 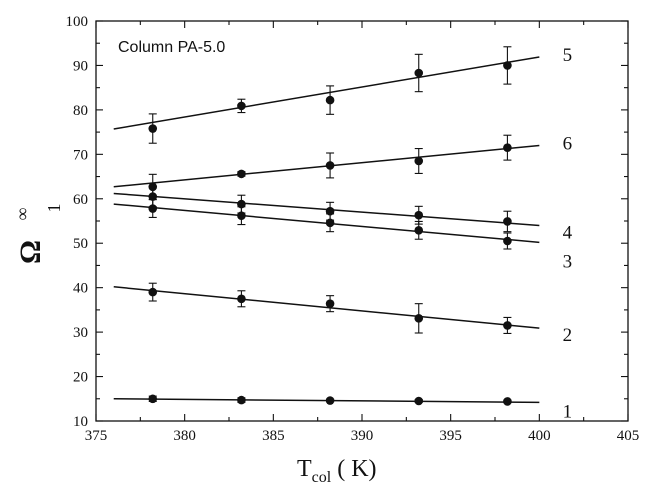 What do you see at coordinates (353, 469) in the screenshot?
I see `x-axis-title-unit: ( K)` at bounding box center [353, 469].